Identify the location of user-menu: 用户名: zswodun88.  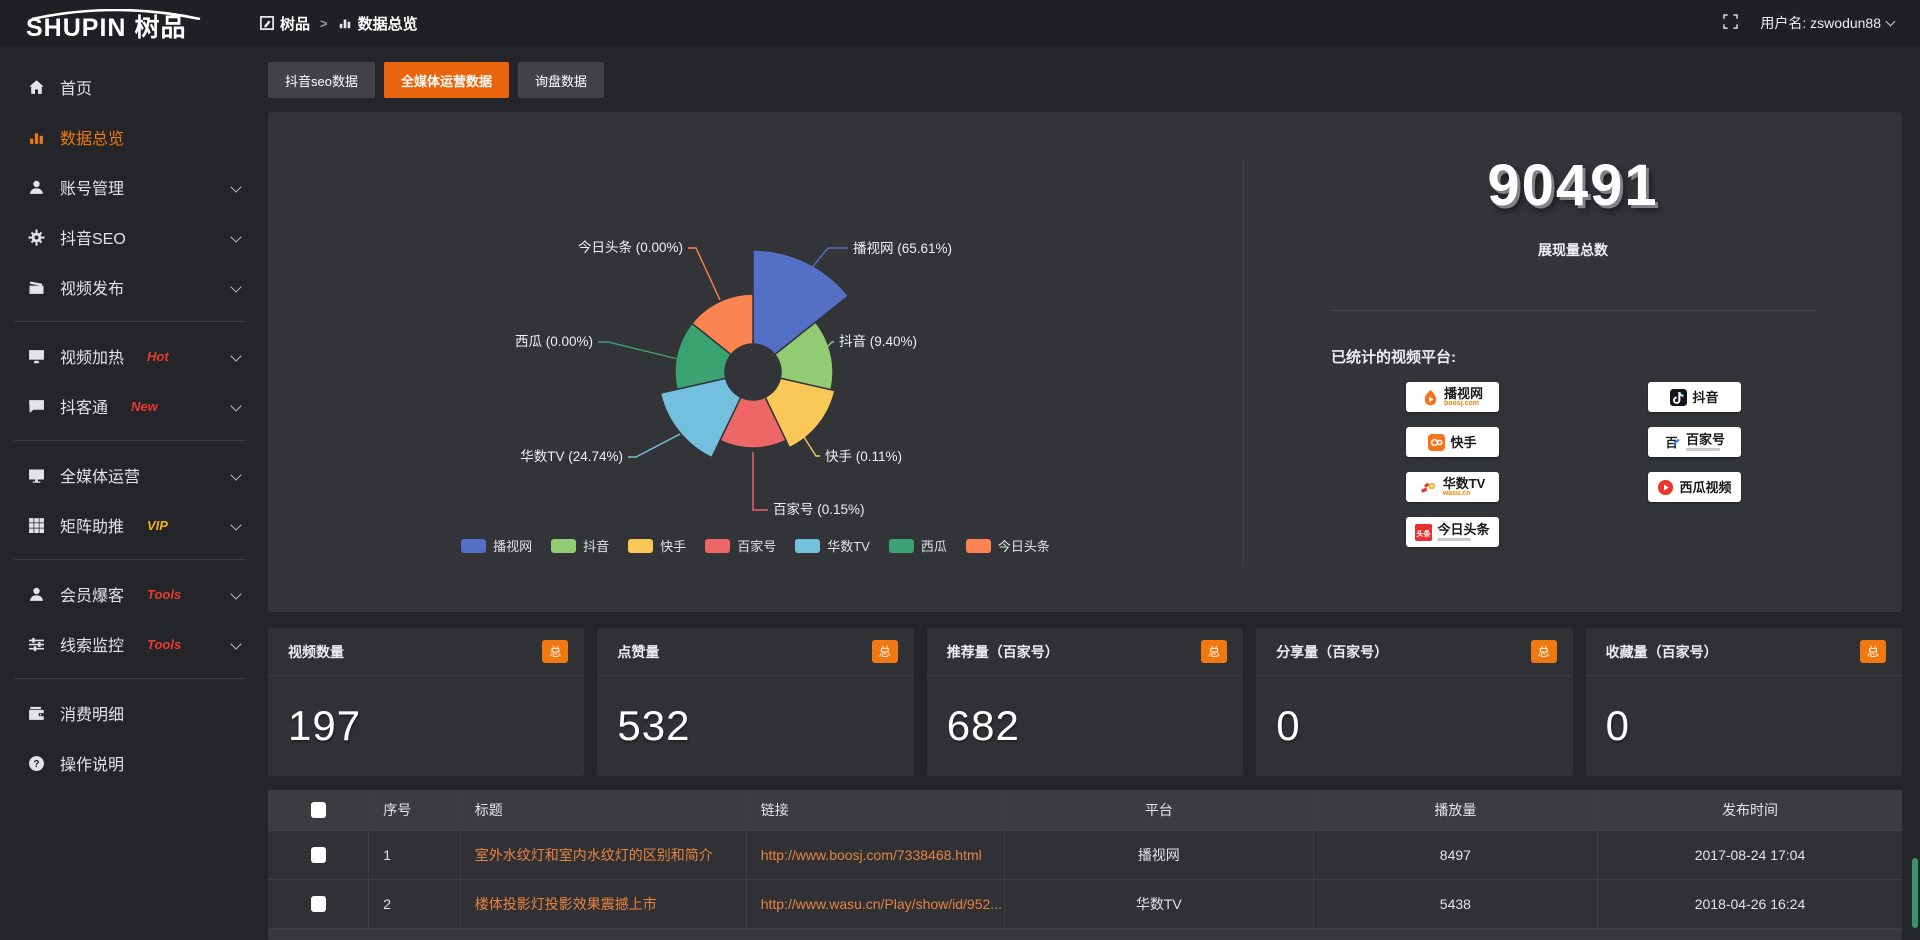
(1828, 23).